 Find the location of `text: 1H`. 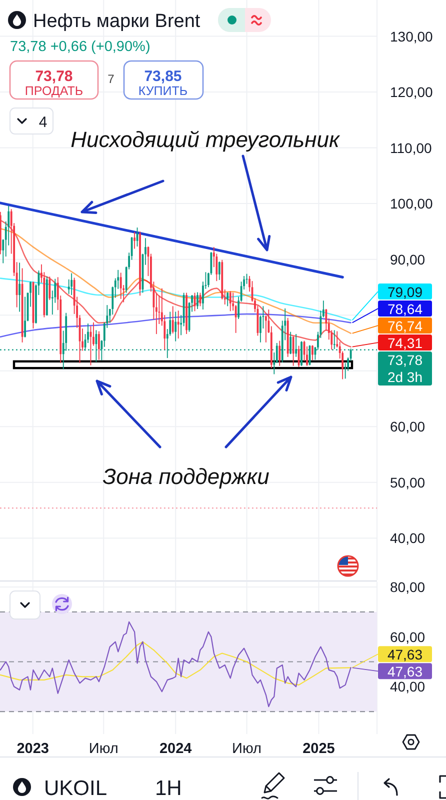

text: 1H is located at coordinates (168, 788).